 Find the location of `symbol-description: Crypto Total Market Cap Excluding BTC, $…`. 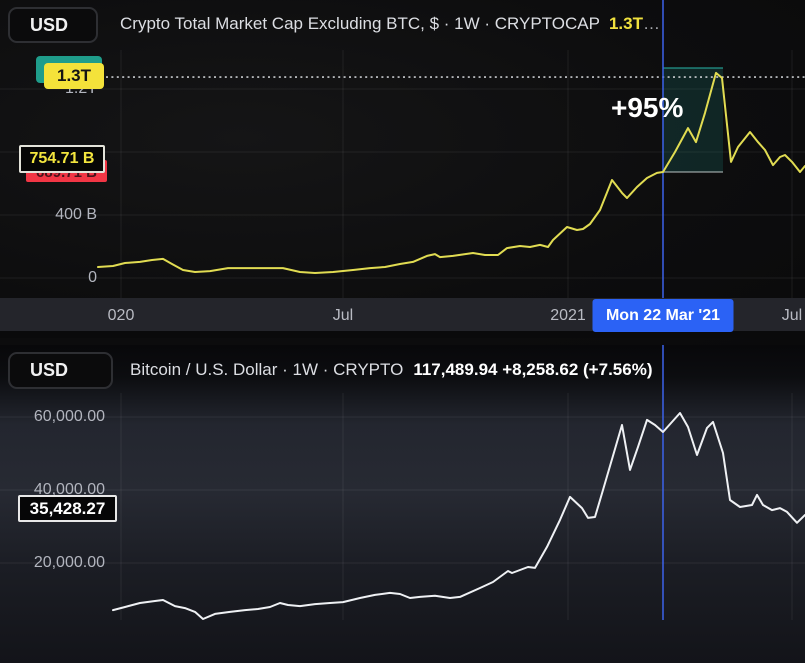

symbol-description: Crypto Total Market Cap Excluding BTC, $… is located at coordinates (360, 23).